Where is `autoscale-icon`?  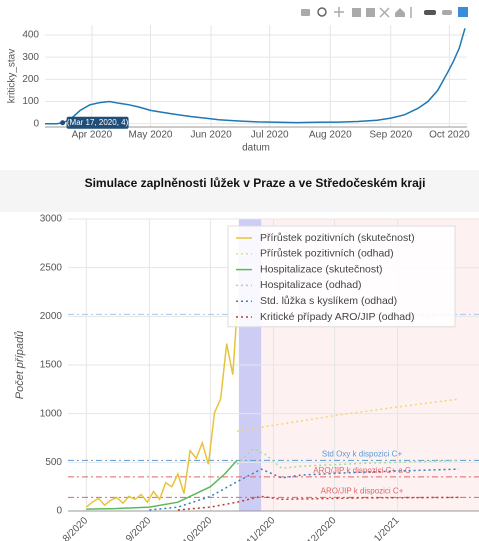
autoscale-icon is located at coordinates (384, 12).